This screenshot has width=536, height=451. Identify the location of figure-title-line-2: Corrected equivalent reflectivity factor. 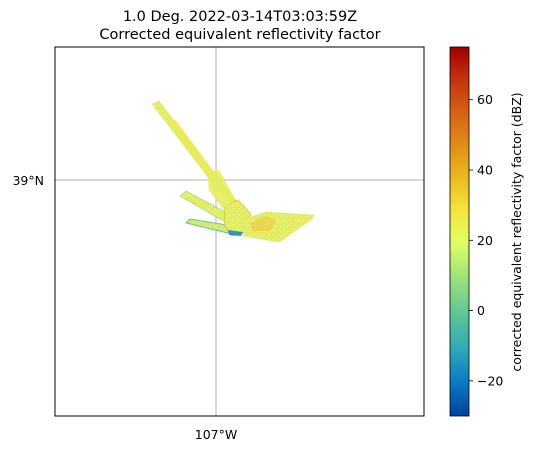
(239, 35).